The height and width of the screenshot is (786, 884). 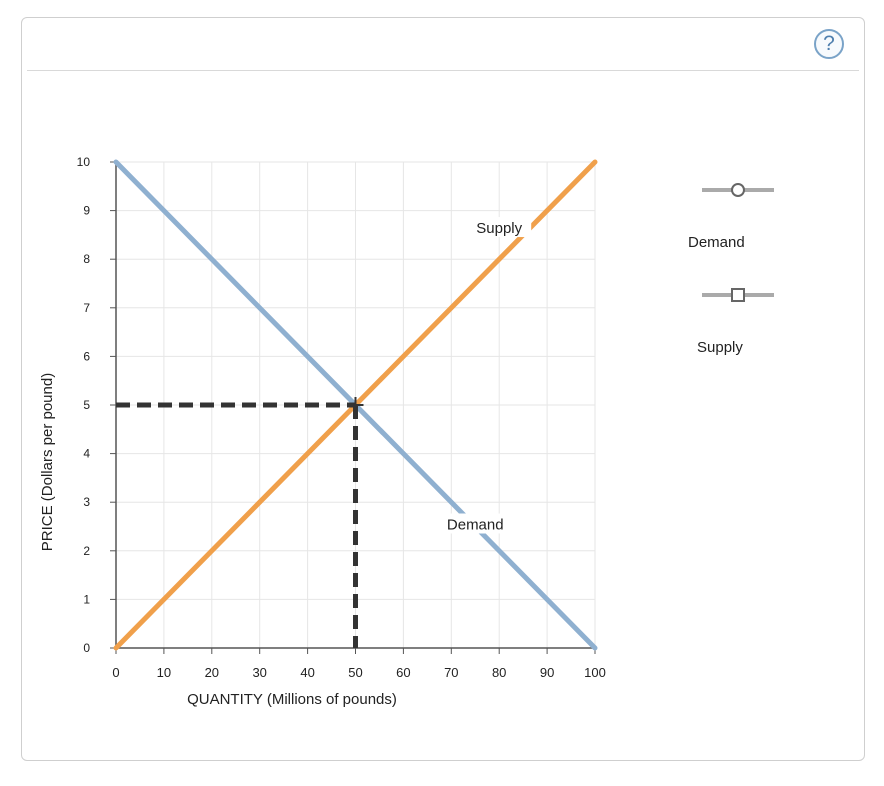 What do you see at coordinates (403, 672) in the screenshot?
I see `x-tick-label: 60` at bounding box center [403, 672].